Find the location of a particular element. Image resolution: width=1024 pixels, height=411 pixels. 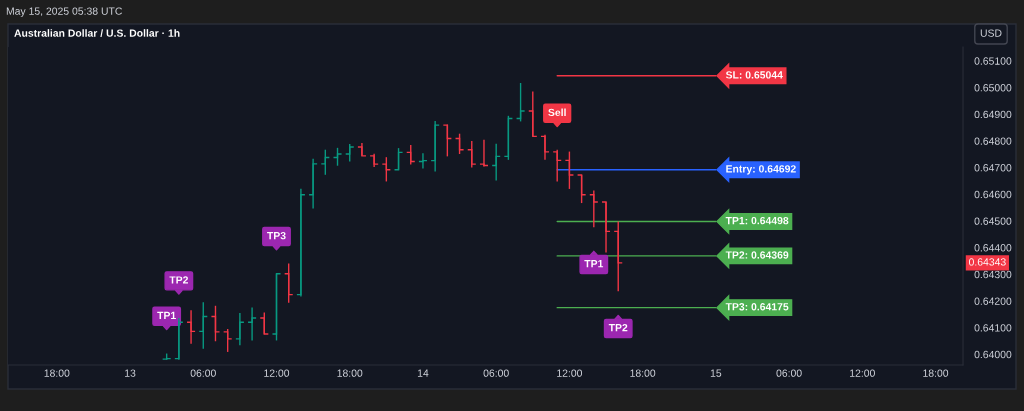

annotation: TP3 is located at coordinates (276, 235).